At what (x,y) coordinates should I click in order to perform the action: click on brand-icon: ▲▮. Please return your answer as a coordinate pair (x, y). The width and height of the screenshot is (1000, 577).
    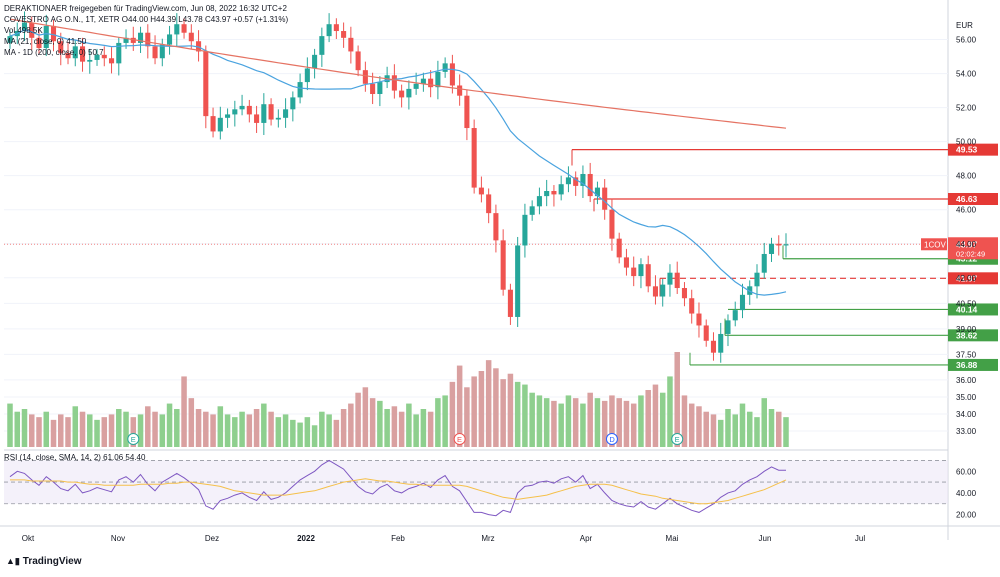
    Looking at the image, I should click on (13, 561).